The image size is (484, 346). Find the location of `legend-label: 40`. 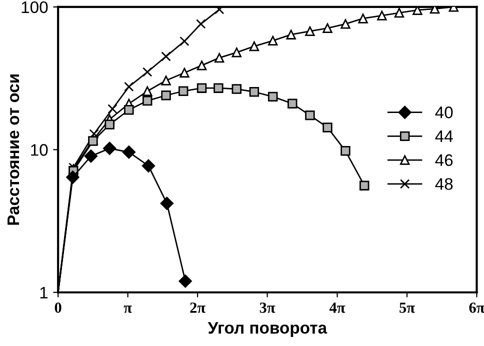

legend-label: 40 is located at coordinates (444, 112).